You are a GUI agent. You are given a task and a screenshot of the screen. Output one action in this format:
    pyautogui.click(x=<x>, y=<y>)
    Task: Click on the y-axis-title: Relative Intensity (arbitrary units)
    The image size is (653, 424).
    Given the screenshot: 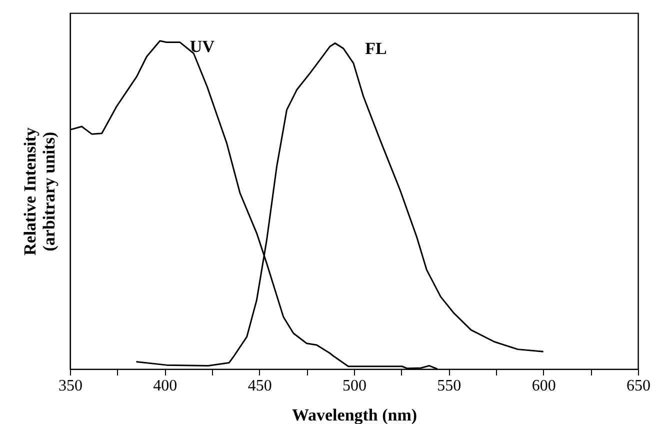 What is the action you would take?
    pyautogui.click(x=39, y=191)
    